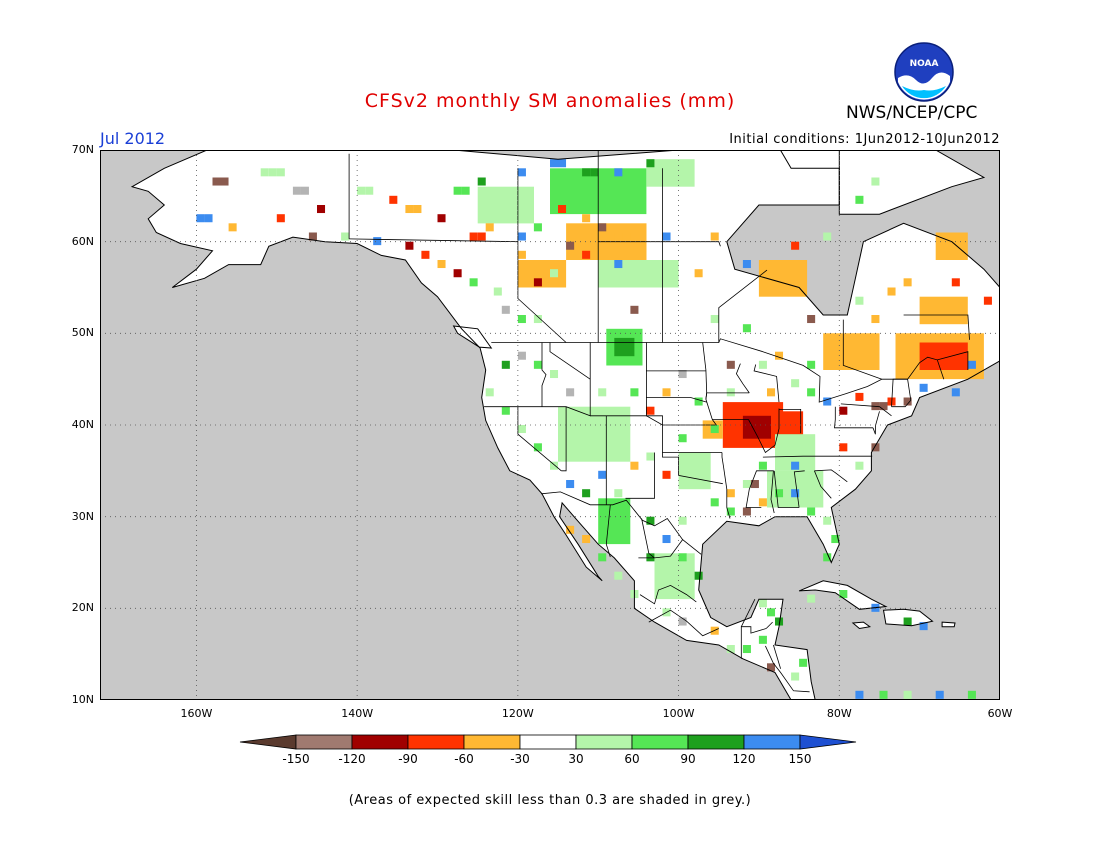 Image resolution: width=1100 pixels, height=850 pixels. What do you see at coordinates (1000, 713) in the screenshot?
I see `lon-label: 60W` at bounding box center [1000, 713].